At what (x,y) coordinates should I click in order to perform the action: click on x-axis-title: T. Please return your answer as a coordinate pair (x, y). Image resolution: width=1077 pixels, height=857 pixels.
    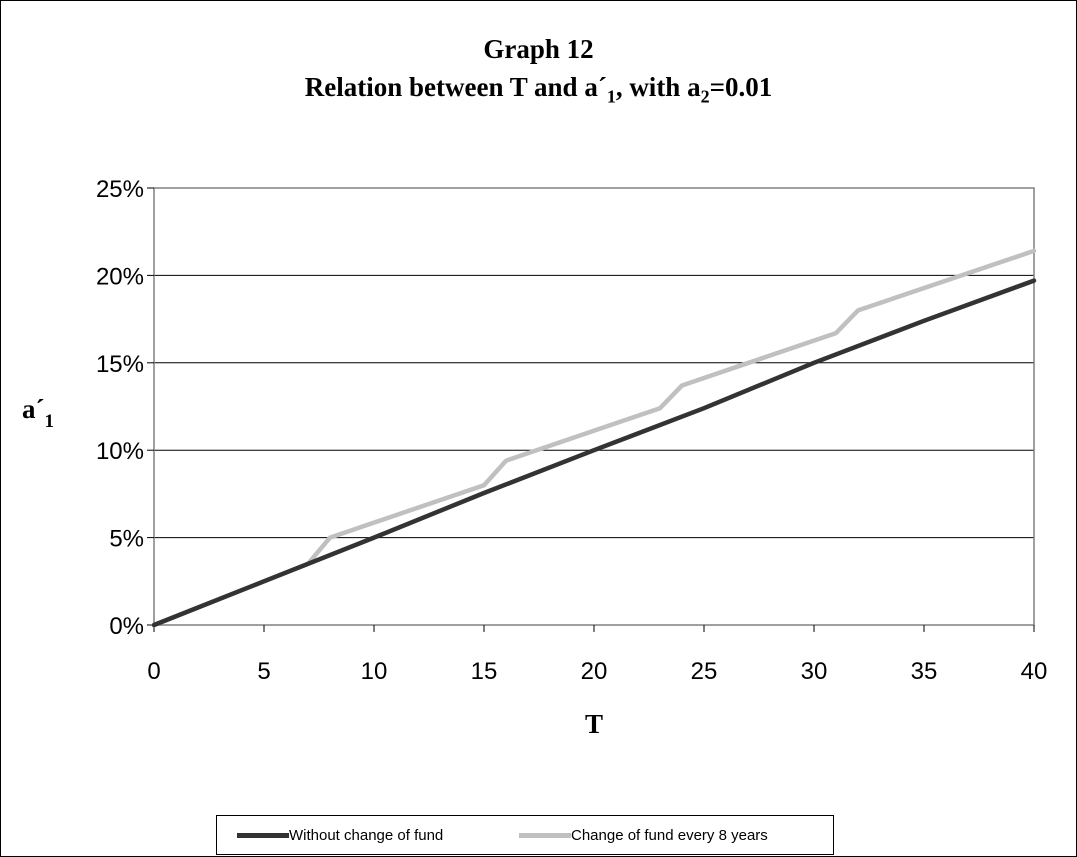
    Looking at the image, I should click on (594, 724).